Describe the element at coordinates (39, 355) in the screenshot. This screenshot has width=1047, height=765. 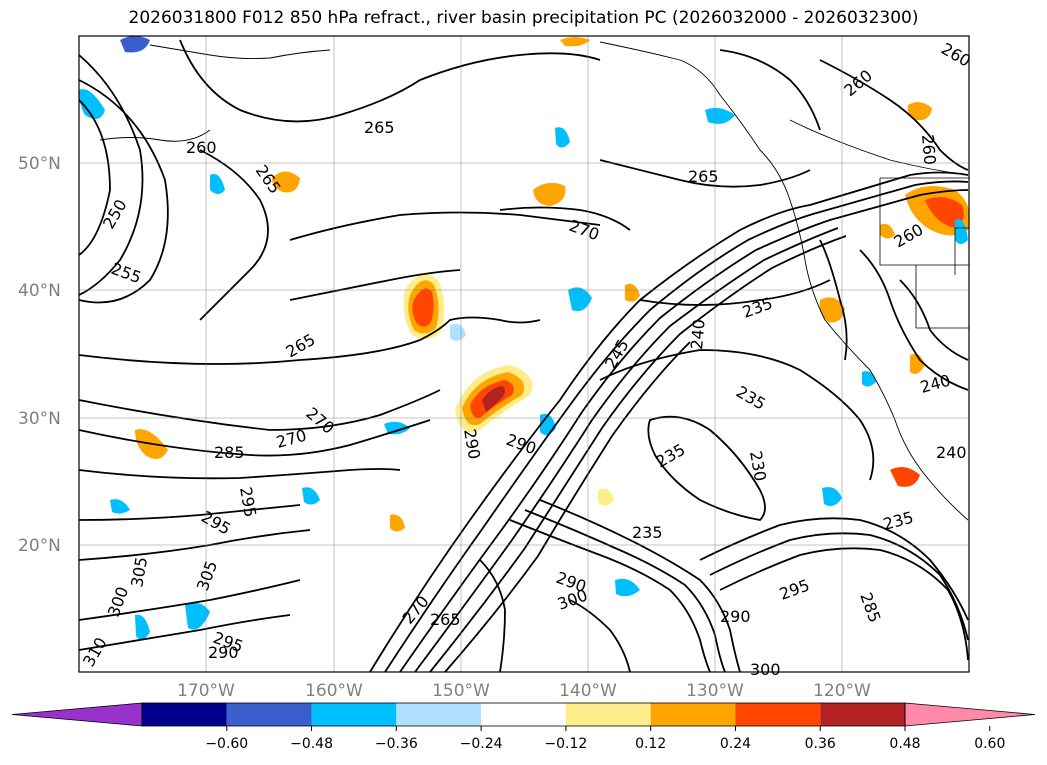
I see `latitude-labels: 50°N 40°N 30°N 20°N` at that location.